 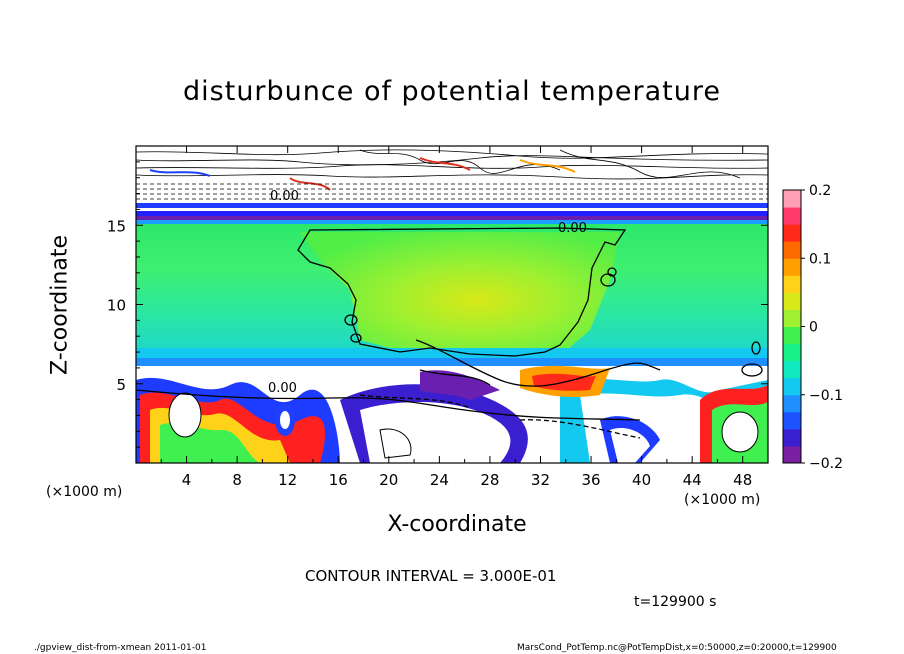 What do you see at coordinates (826, 464) in the screenshot?
I see `colorbar-tick-label: −0.2` at bounding box center [826, 464].